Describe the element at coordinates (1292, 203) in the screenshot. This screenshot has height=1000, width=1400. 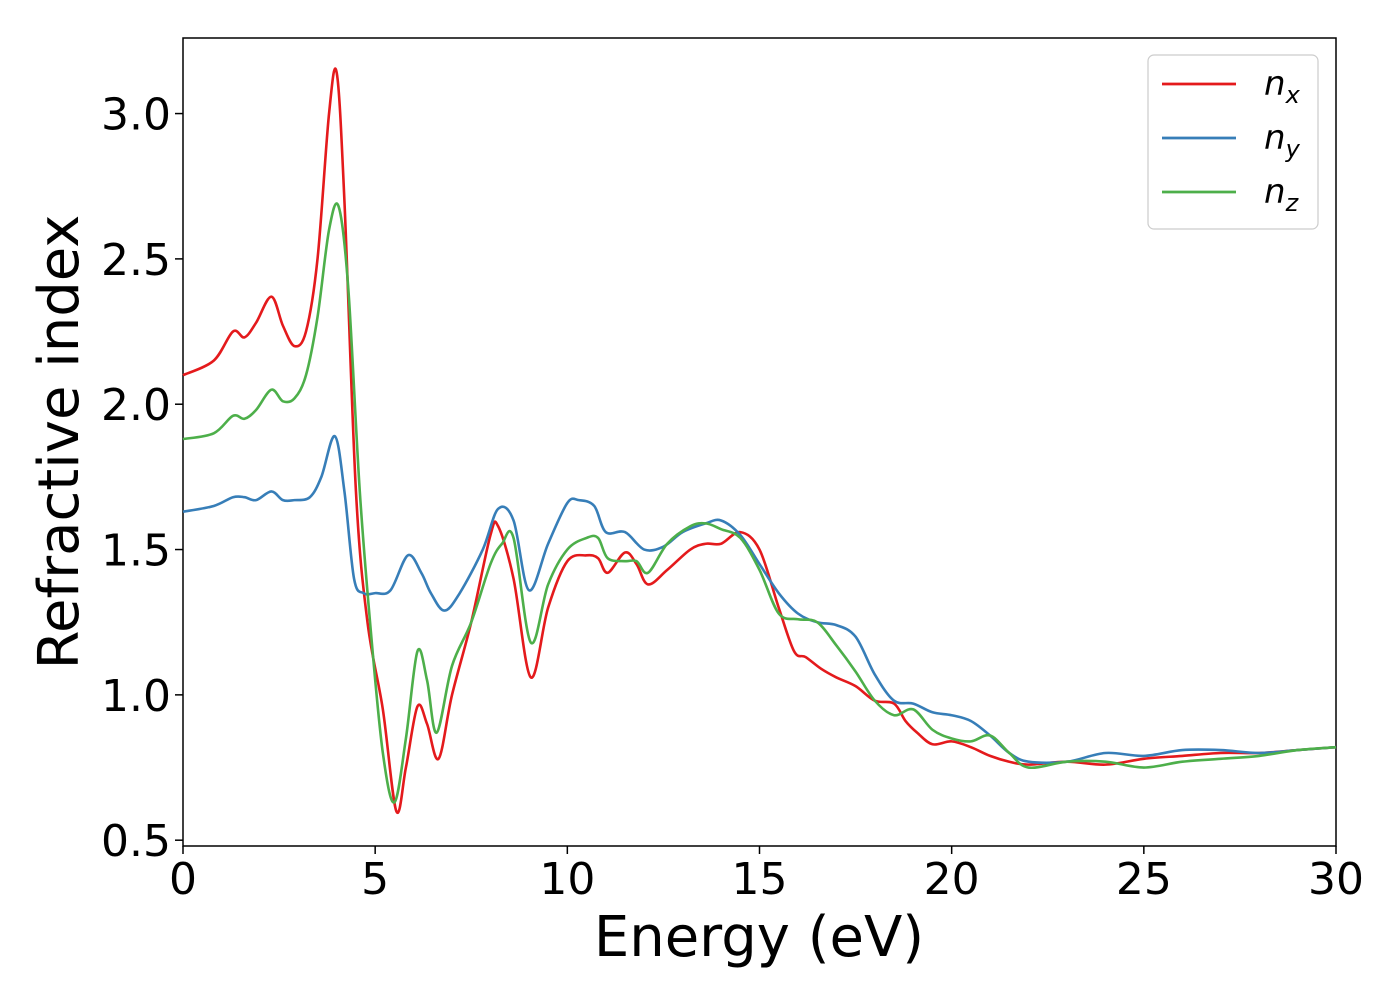
I see `legend-subscript: z` at that location.